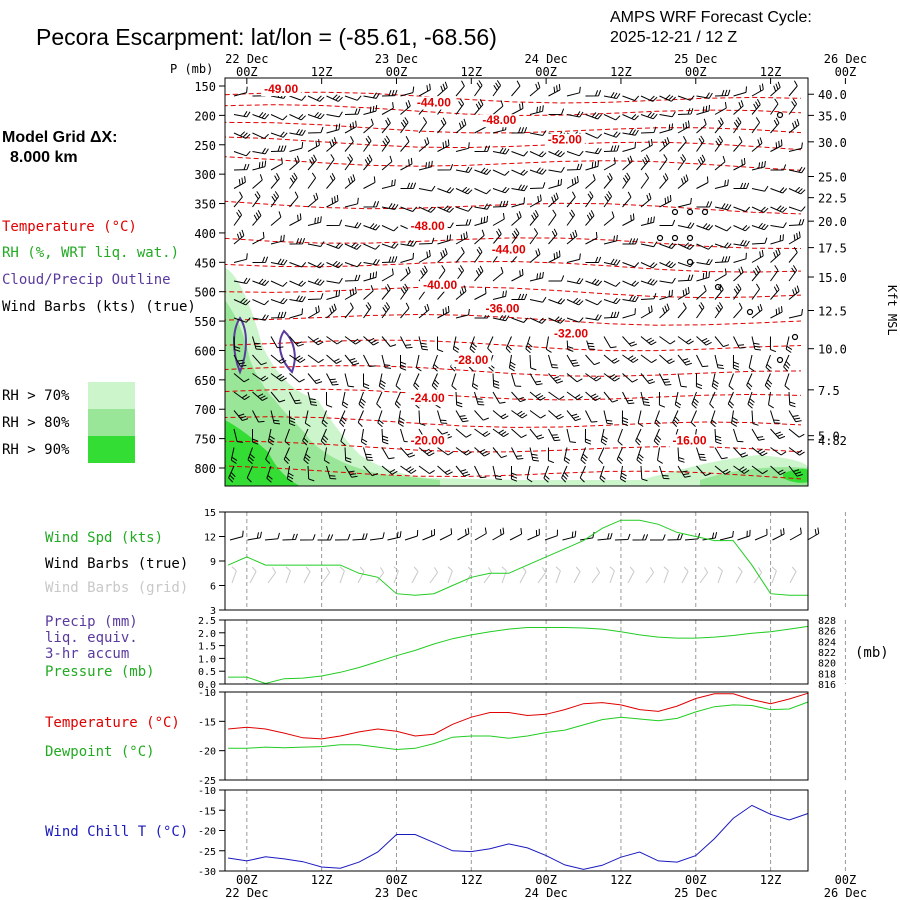 Image resolution: width=900 pixels, height=900 pixels. I want to click on pressure-tick-label: 550, so click(205, 322).